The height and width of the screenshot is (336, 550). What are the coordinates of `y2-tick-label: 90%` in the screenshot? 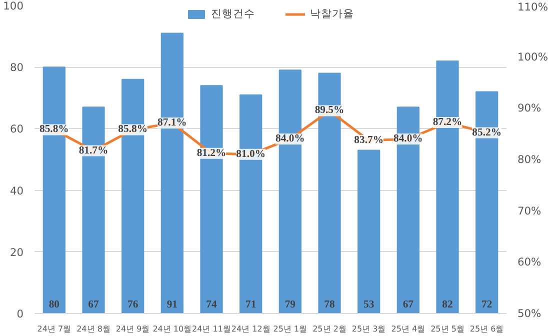 It's located at (530, 108).